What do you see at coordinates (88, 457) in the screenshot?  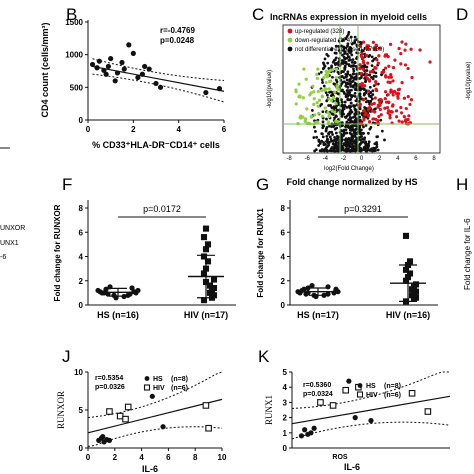 I see `j-x-tick-label: 0` at bounding box center [88, 457].